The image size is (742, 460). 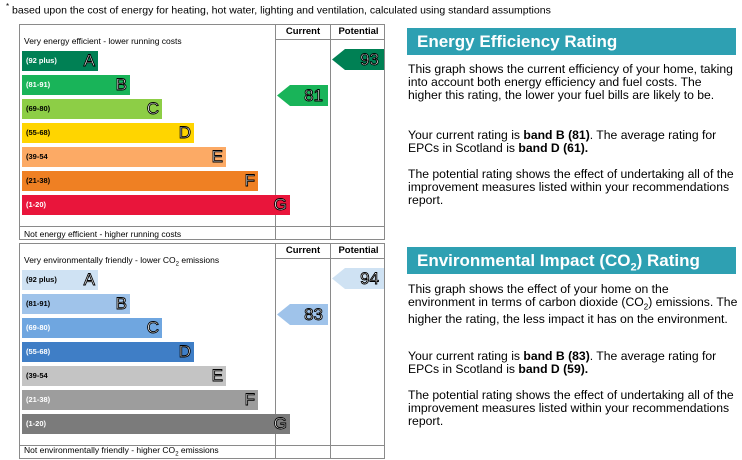 I want to click on environmental-rating-title: Environmental Impact (CO2) Rating, so click(x=571, y=260).